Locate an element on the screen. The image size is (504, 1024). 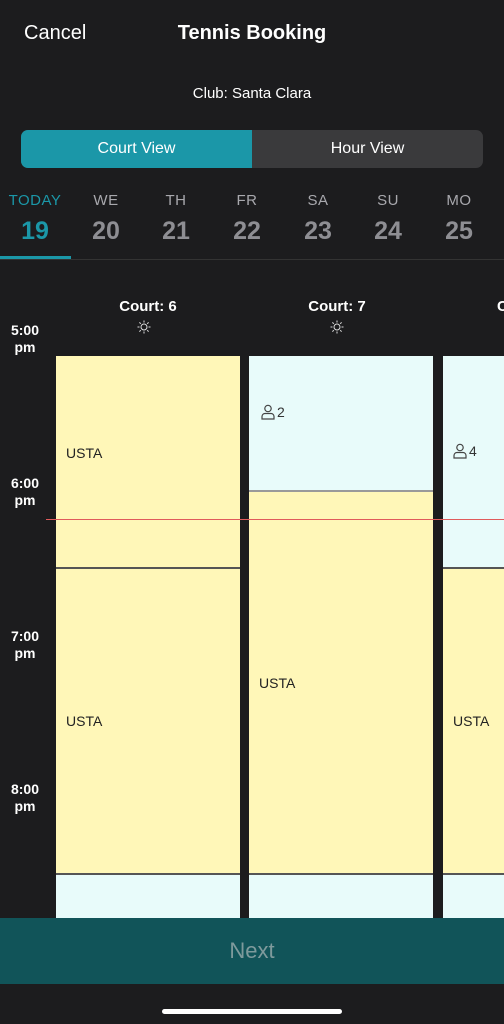
day-of-week: MO is located at coordinates (459, 200).